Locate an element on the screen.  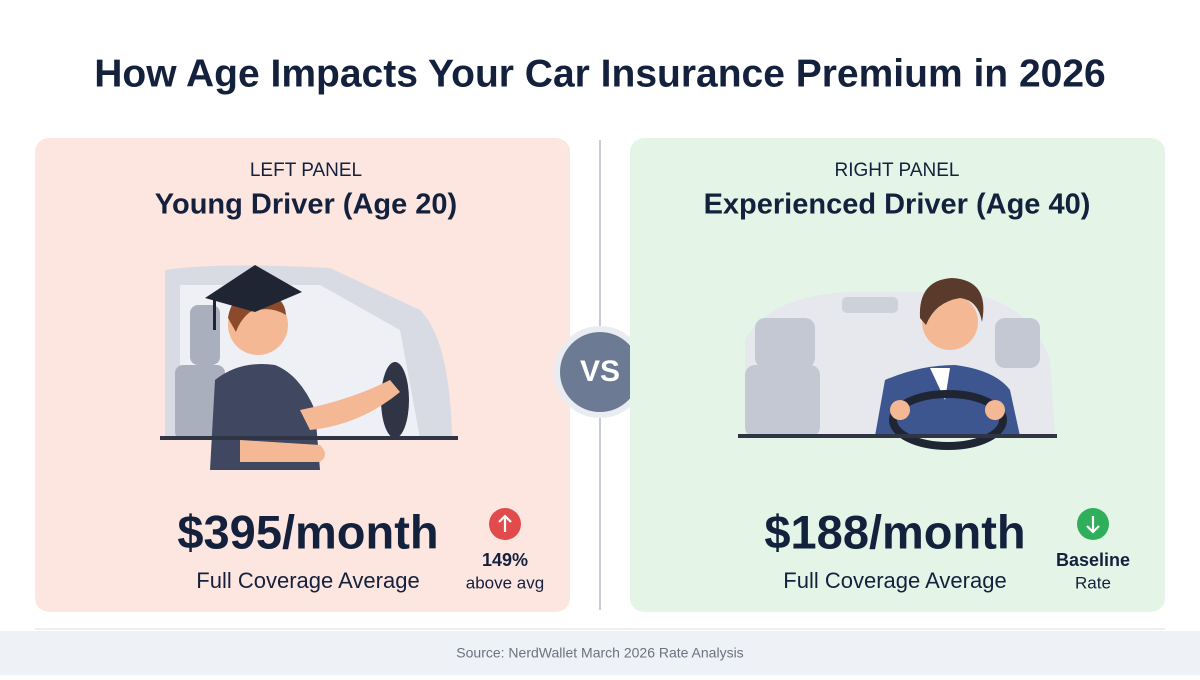
down-arrow is located at coordinates (1093, 525).